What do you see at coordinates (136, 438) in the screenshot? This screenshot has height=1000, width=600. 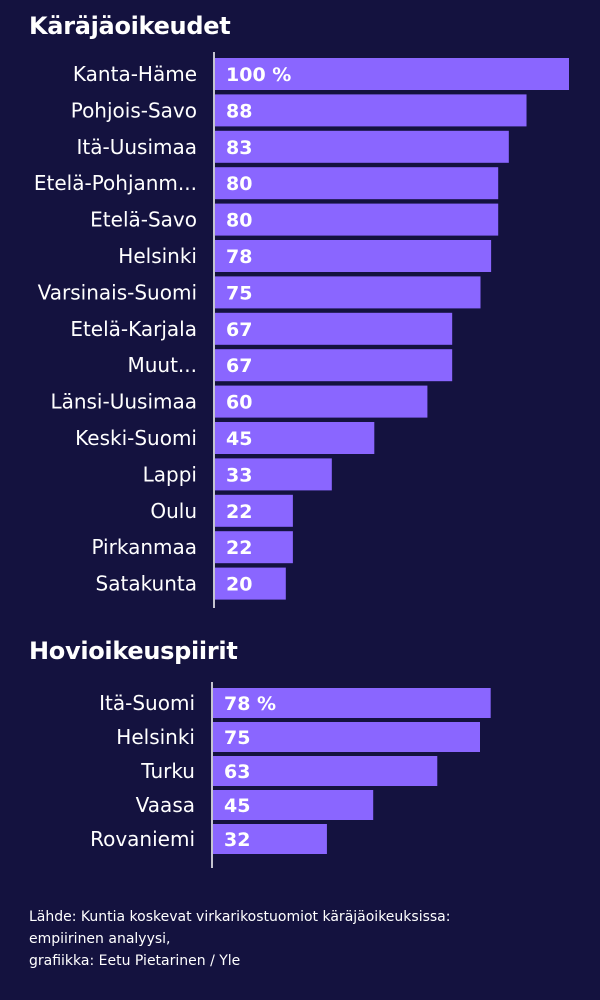 I see `category-label-keski-suomi: Keski-Suomi` at bounding box center [136, 438].